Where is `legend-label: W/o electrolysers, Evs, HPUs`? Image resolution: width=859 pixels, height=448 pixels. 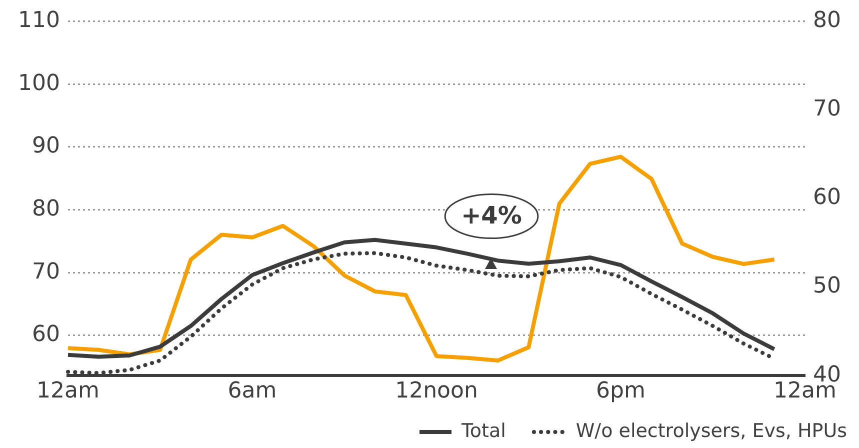 legend-label: W/o electrolysers, Evs, HPUs is located at coordinates (712, 431).